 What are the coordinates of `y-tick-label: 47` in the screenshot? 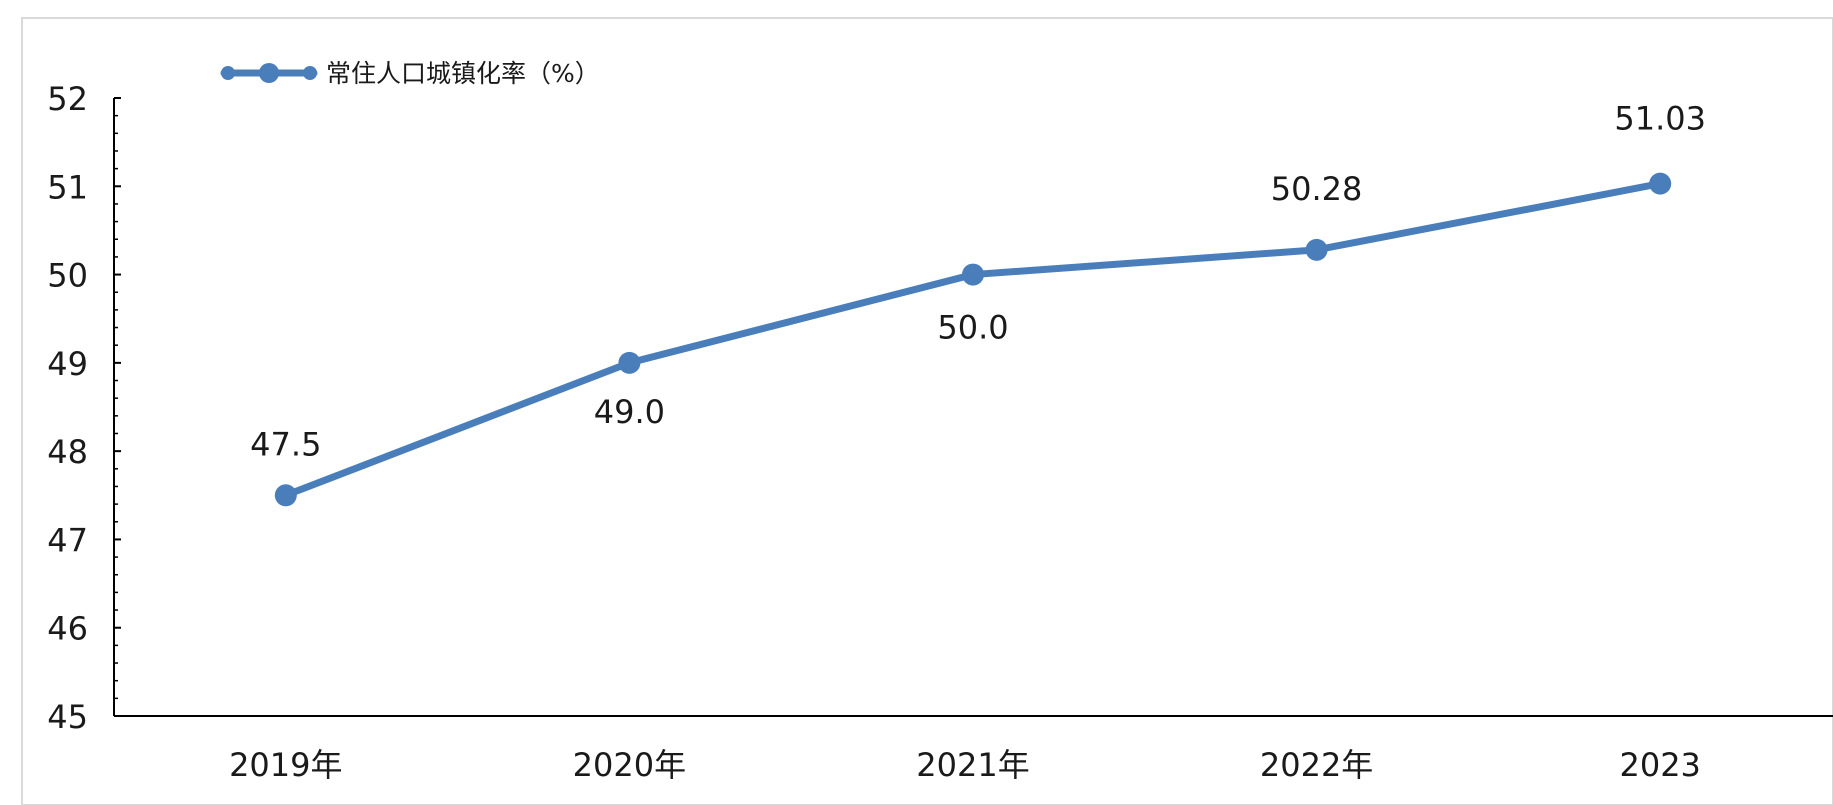 It's located at (67, 540).